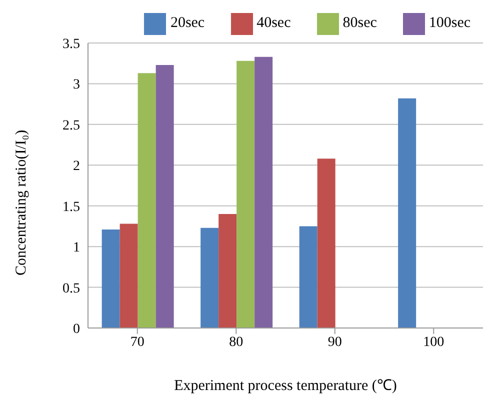  Describe the element at coordinates (76, 85) in the screenshot. I see `y-tick-label: 3` at that location.